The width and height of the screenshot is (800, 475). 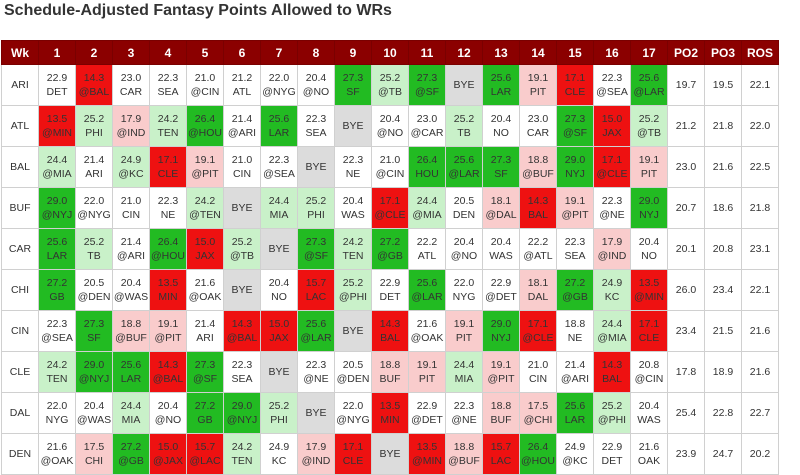 What do you see at coordinates (20, 290) in the screenshot?
I see `team-name: CHI` at bounding box center [20, 290].